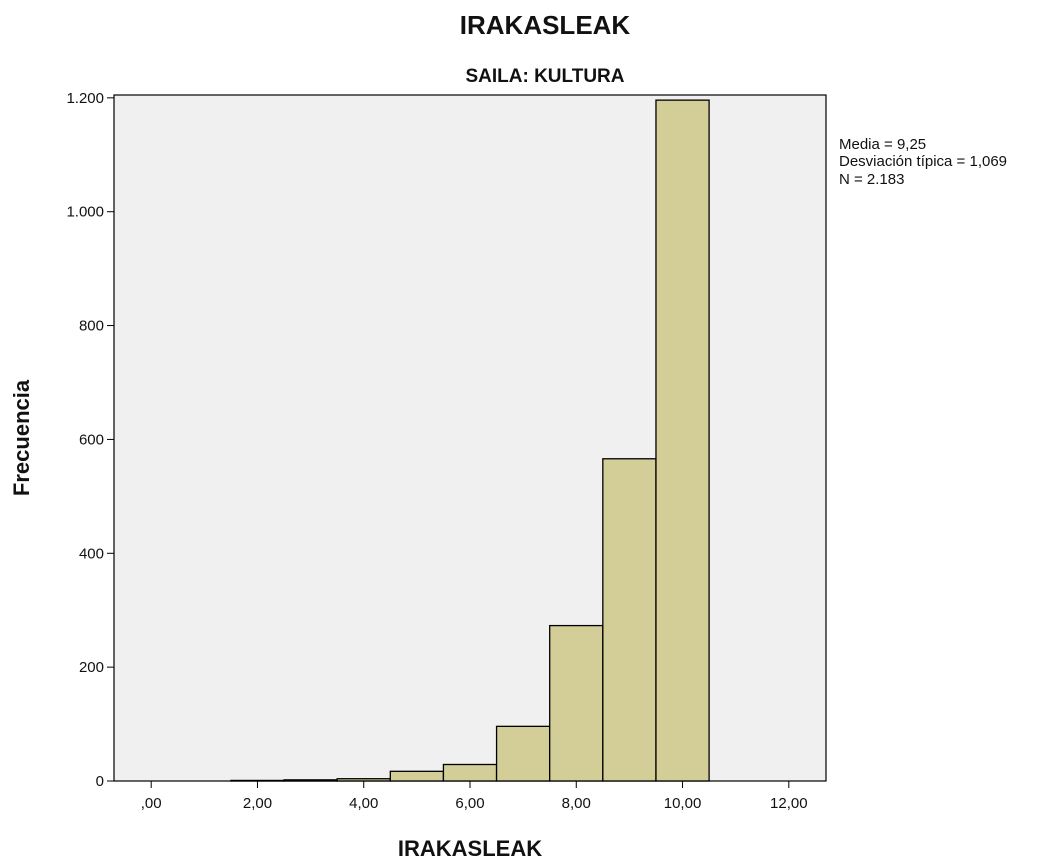  I want to click on x-tick-label-1: 2,00, so click(257, 803).